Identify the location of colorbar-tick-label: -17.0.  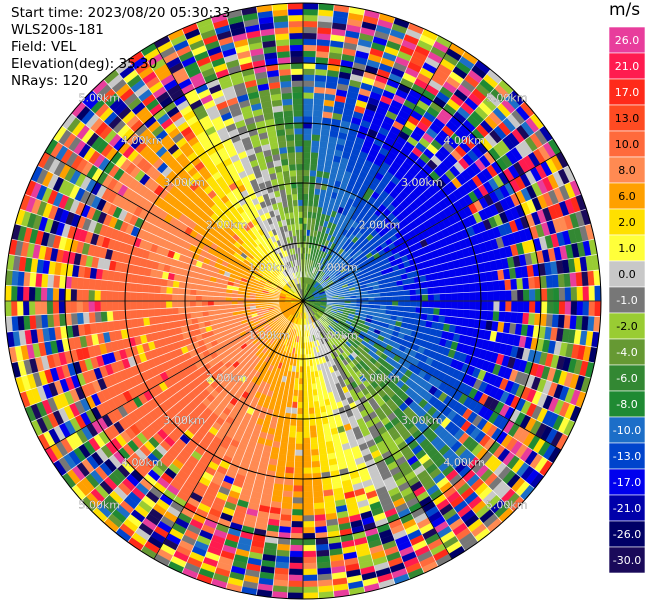
(627, 482).